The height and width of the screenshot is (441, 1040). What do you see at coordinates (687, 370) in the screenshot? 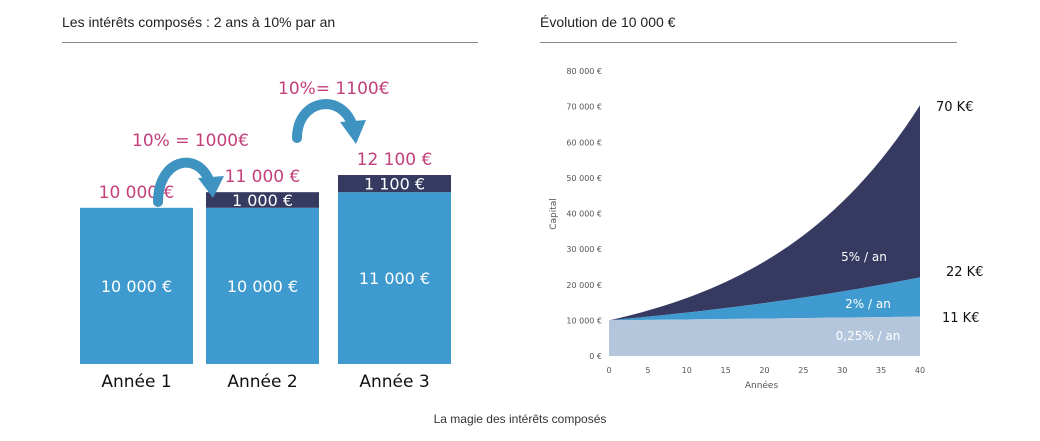
I see `x-tick-label: 10` at bounding box center [687, 370].